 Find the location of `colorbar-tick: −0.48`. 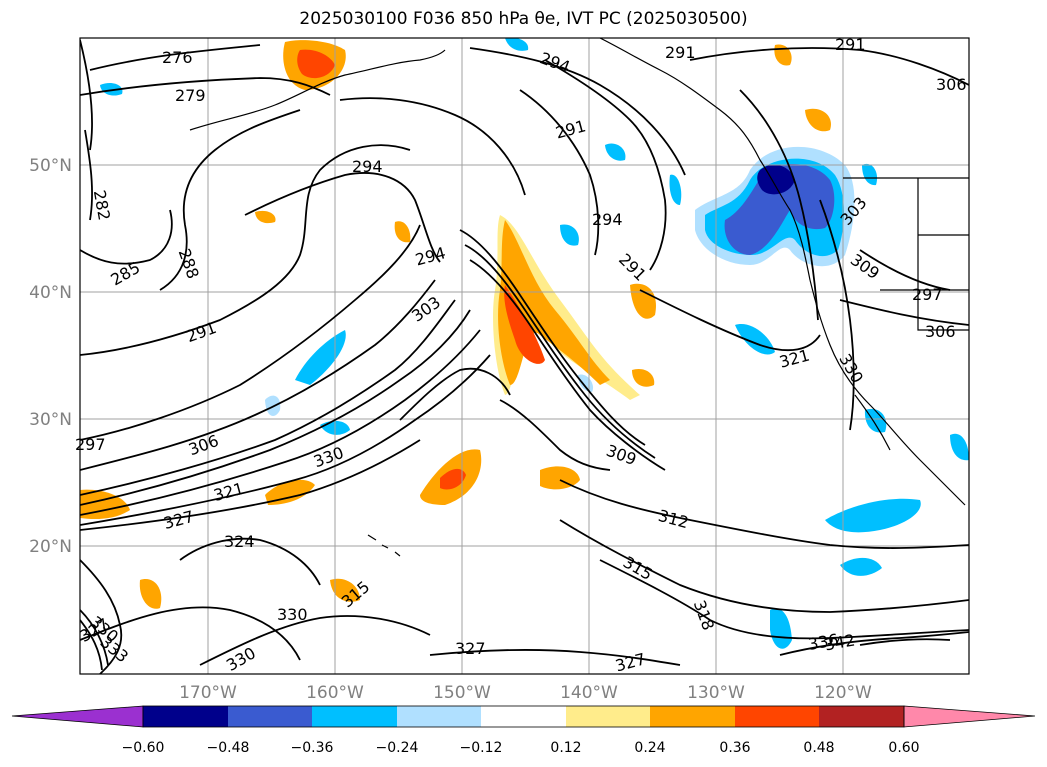

colorbar-tick: −0.48 is located at coordinates (228, 748).